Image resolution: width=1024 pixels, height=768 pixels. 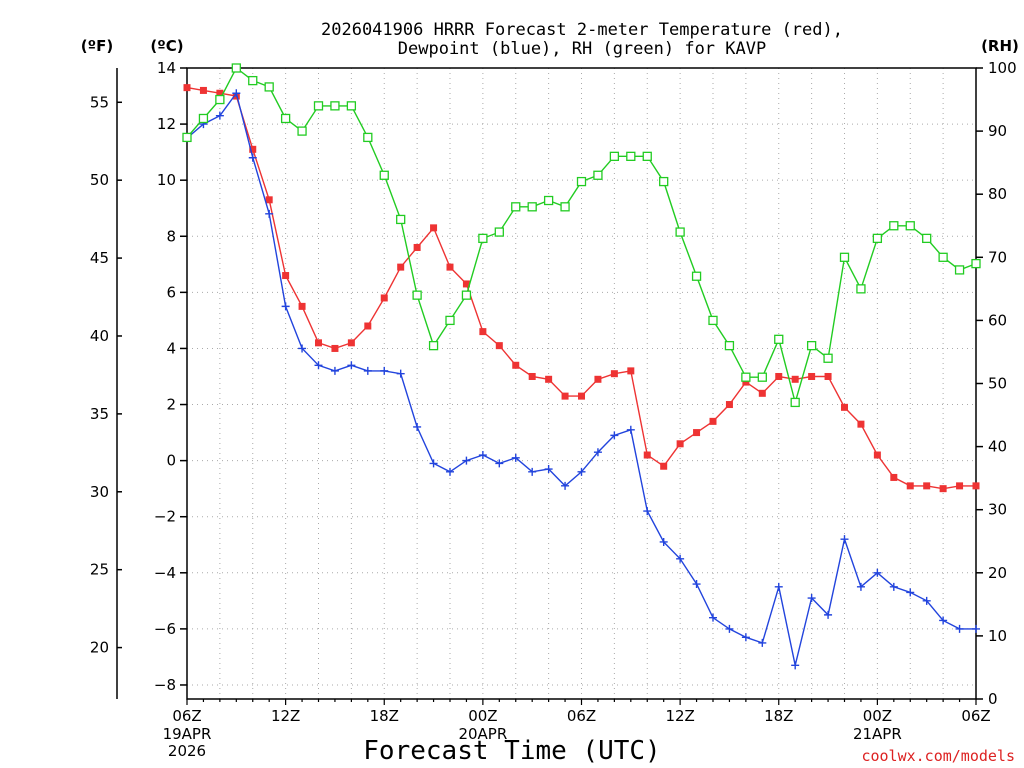 I want to click on celsius-tick-label: −4, so click(x=165, y=573).